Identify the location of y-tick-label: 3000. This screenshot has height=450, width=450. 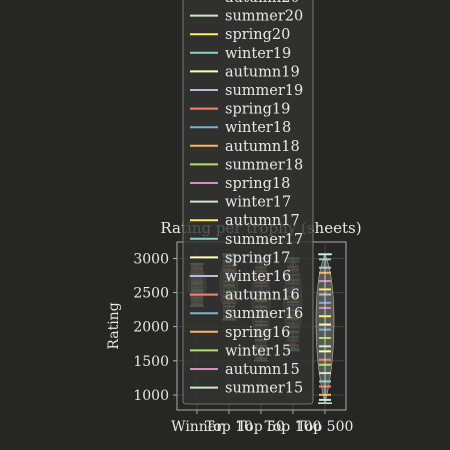
(151, 259).